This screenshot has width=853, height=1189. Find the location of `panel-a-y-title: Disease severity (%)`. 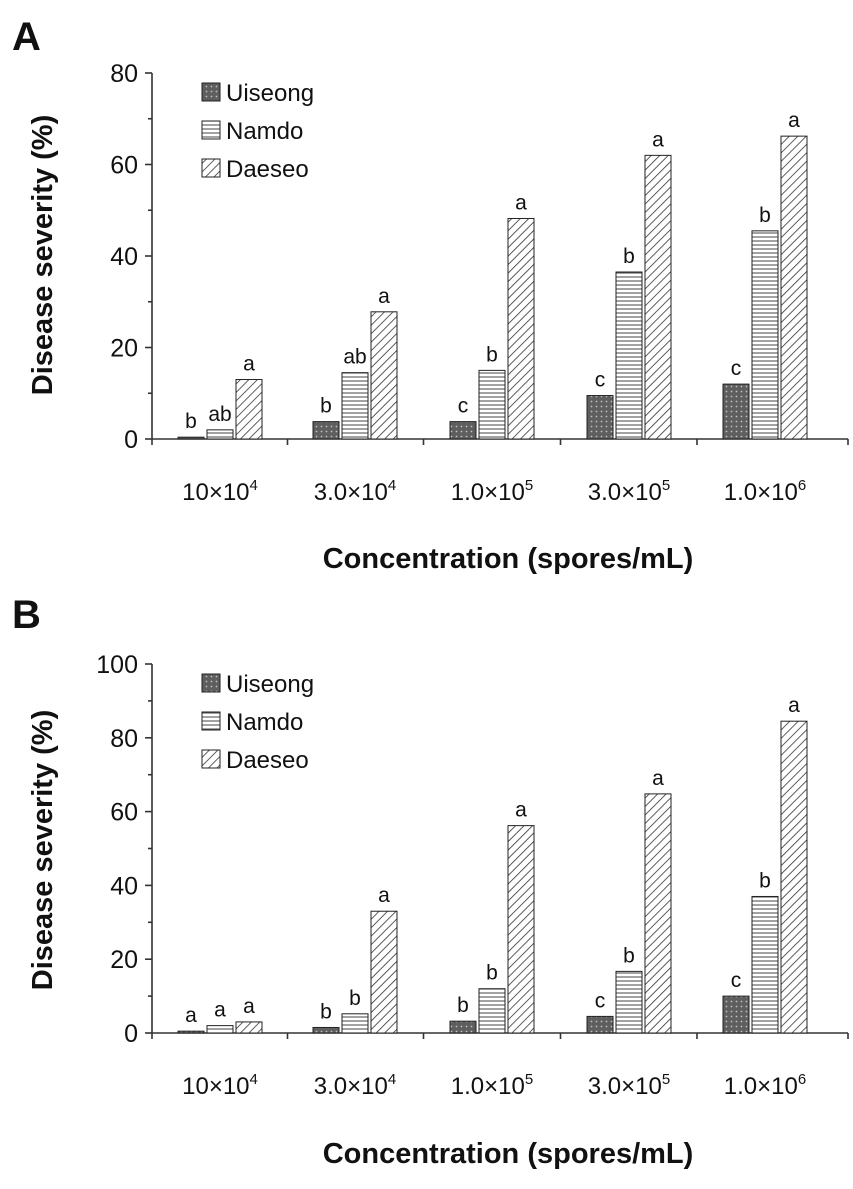

panel-a-y-title: Disease severity (%) is located at coordinates (43, 255).